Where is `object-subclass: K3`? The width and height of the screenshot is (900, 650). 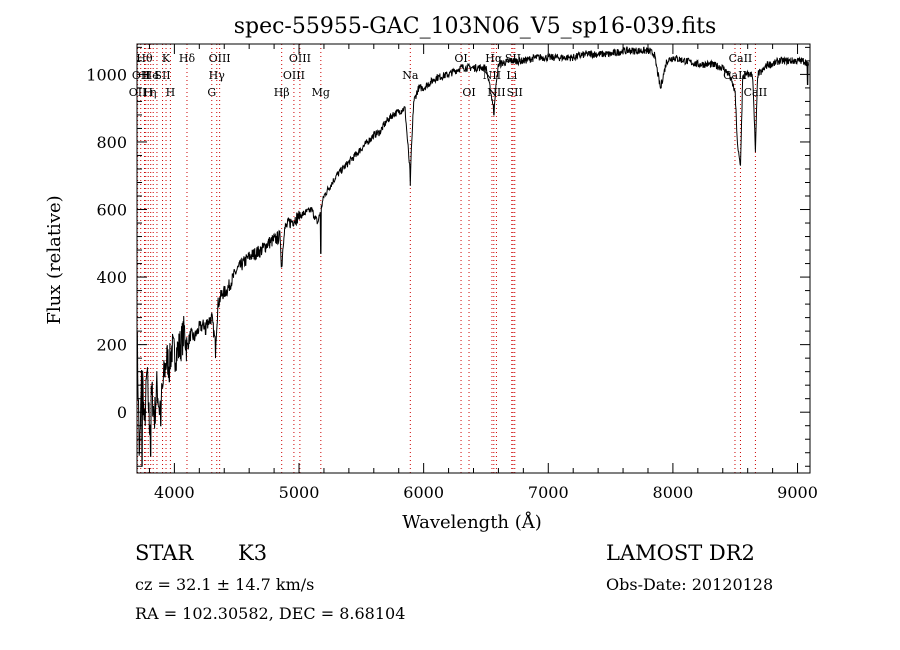 object-subclass: K3 is located at coordinates (253, 553).